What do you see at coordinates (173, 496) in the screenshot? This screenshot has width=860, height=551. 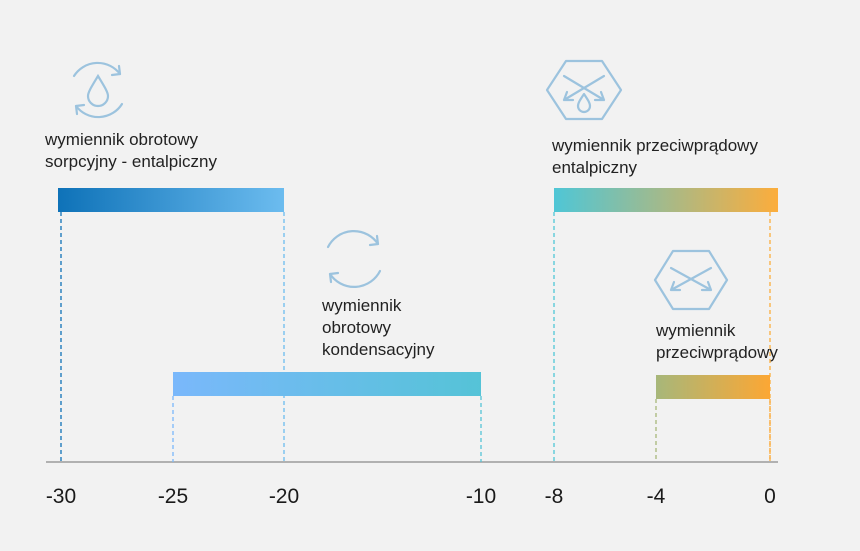 I see `tick-label: -25` at bounding box center [173, 496].